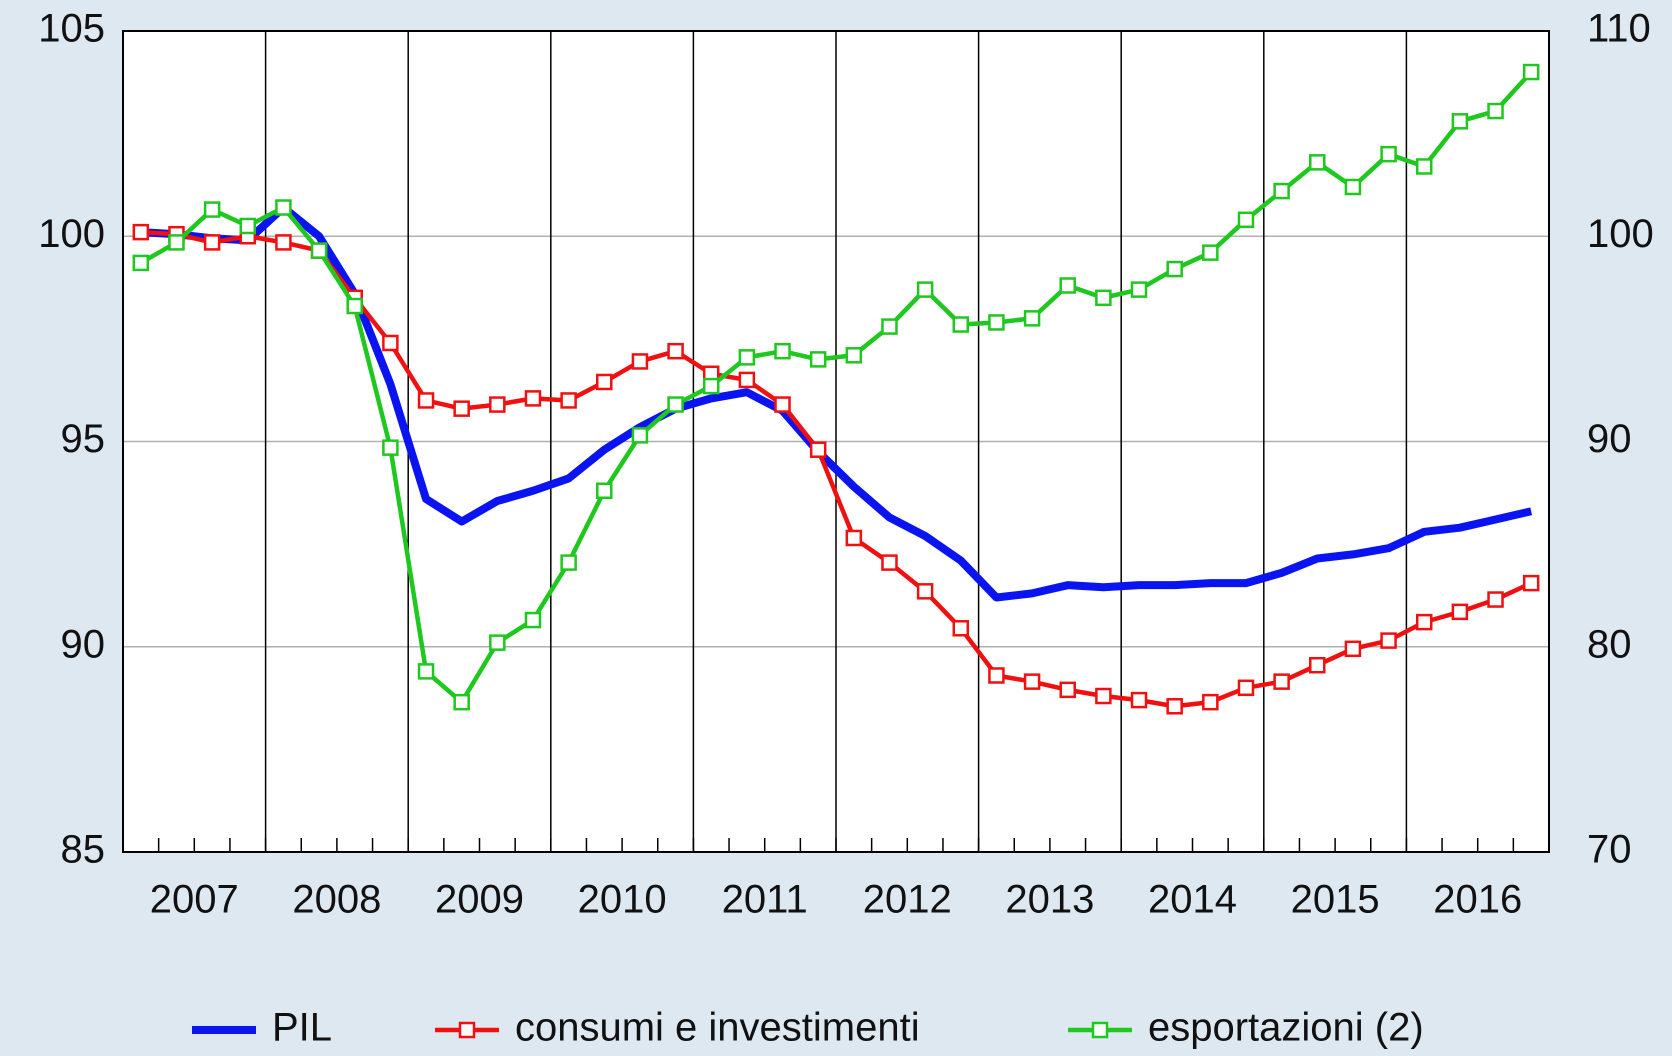 This screenshot has width=1672, height=1056. I want to click on y2-tick-label: 90, so click(1609, 439).